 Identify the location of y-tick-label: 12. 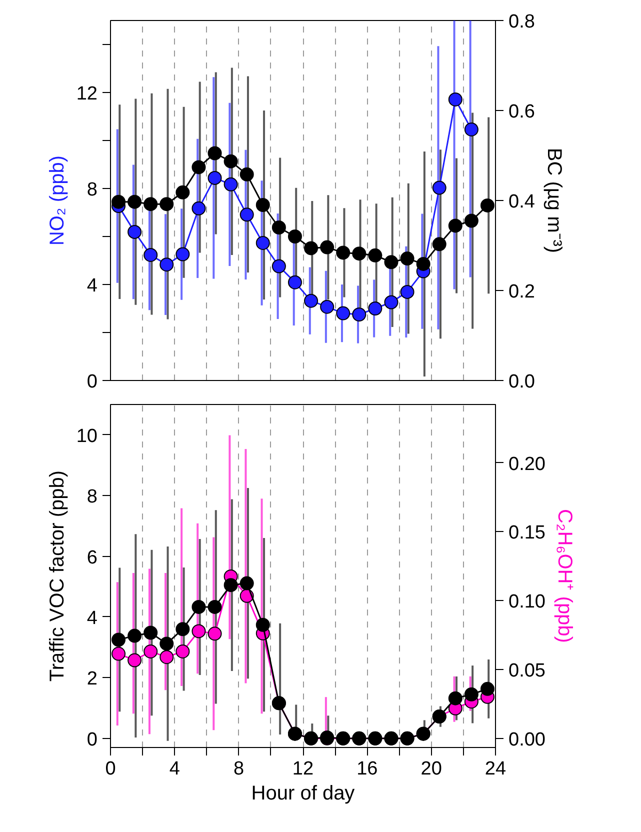
(87, 94).